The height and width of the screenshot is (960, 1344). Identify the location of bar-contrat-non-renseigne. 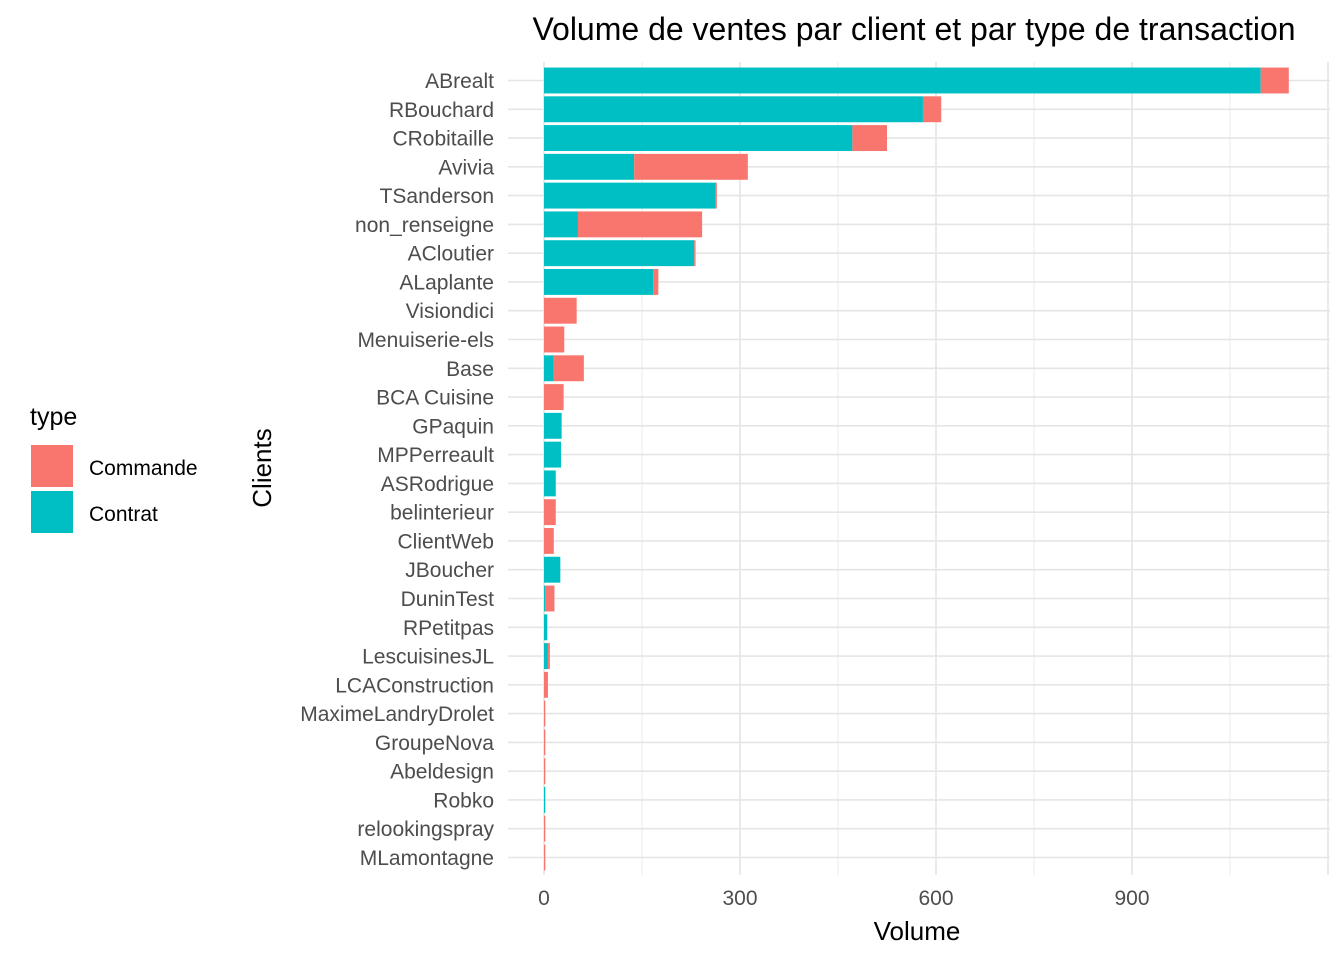
(561, 224).